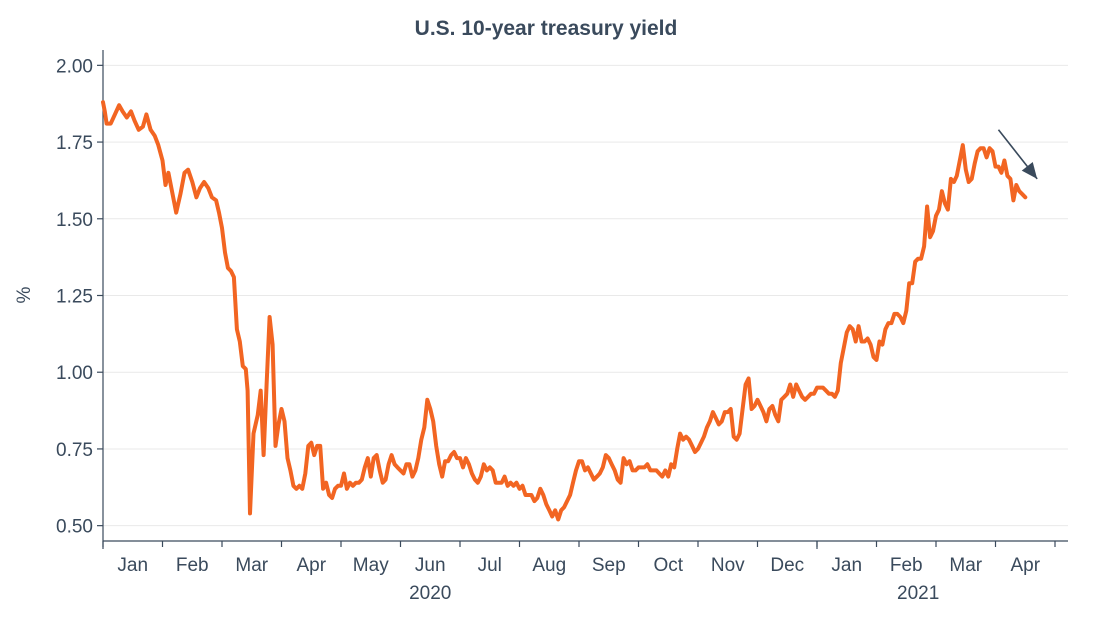  What do you see at coordinates (430, 593) in the screenshot?
I see `x-year-label: 2020` at bounding box center [430, 593].